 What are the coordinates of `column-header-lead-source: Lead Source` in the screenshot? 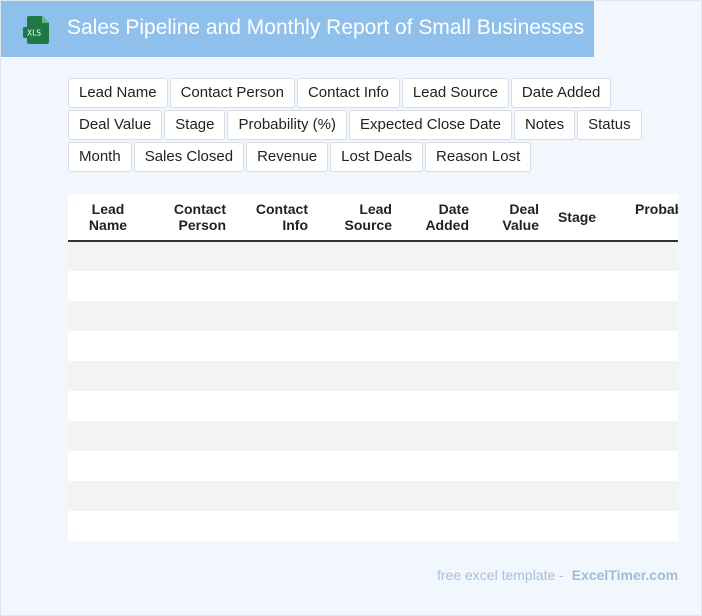 It's located at (358, 218).